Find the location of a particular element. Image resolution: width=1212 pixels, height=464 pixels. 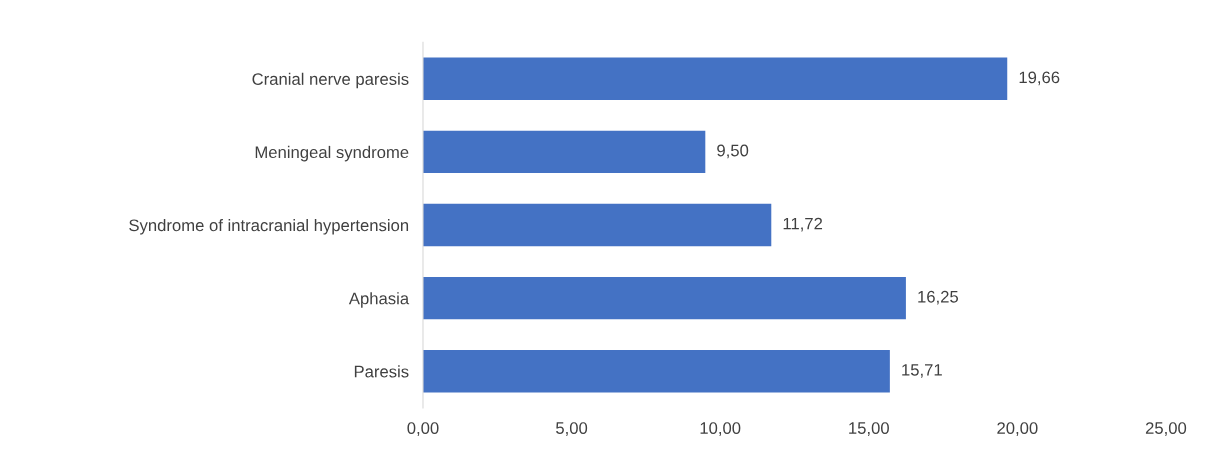

x-tick-label: 20,00 is located at coordinates (1017, 429).